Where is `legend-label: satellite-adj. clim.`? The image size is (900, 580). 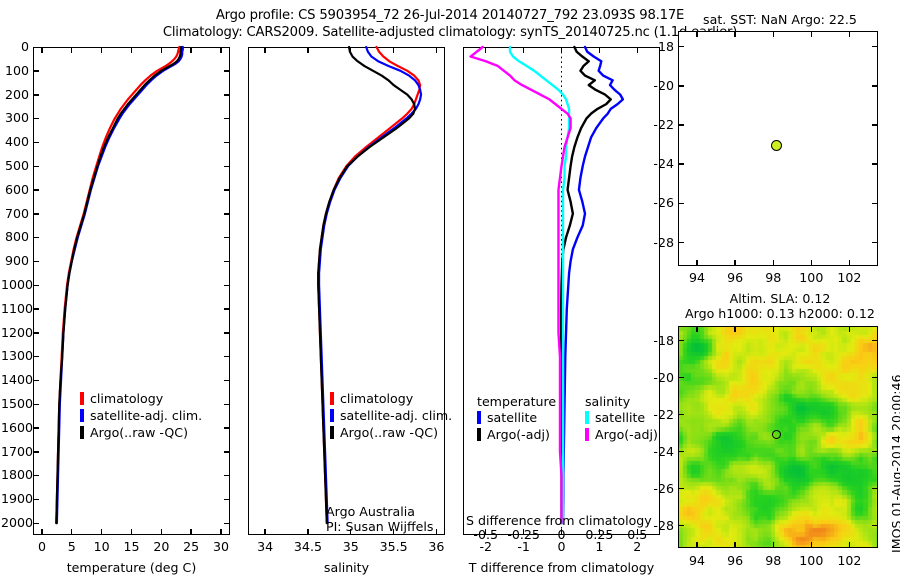 legend-label: satellite-adj. clim. is located at coordinates (146, 415).